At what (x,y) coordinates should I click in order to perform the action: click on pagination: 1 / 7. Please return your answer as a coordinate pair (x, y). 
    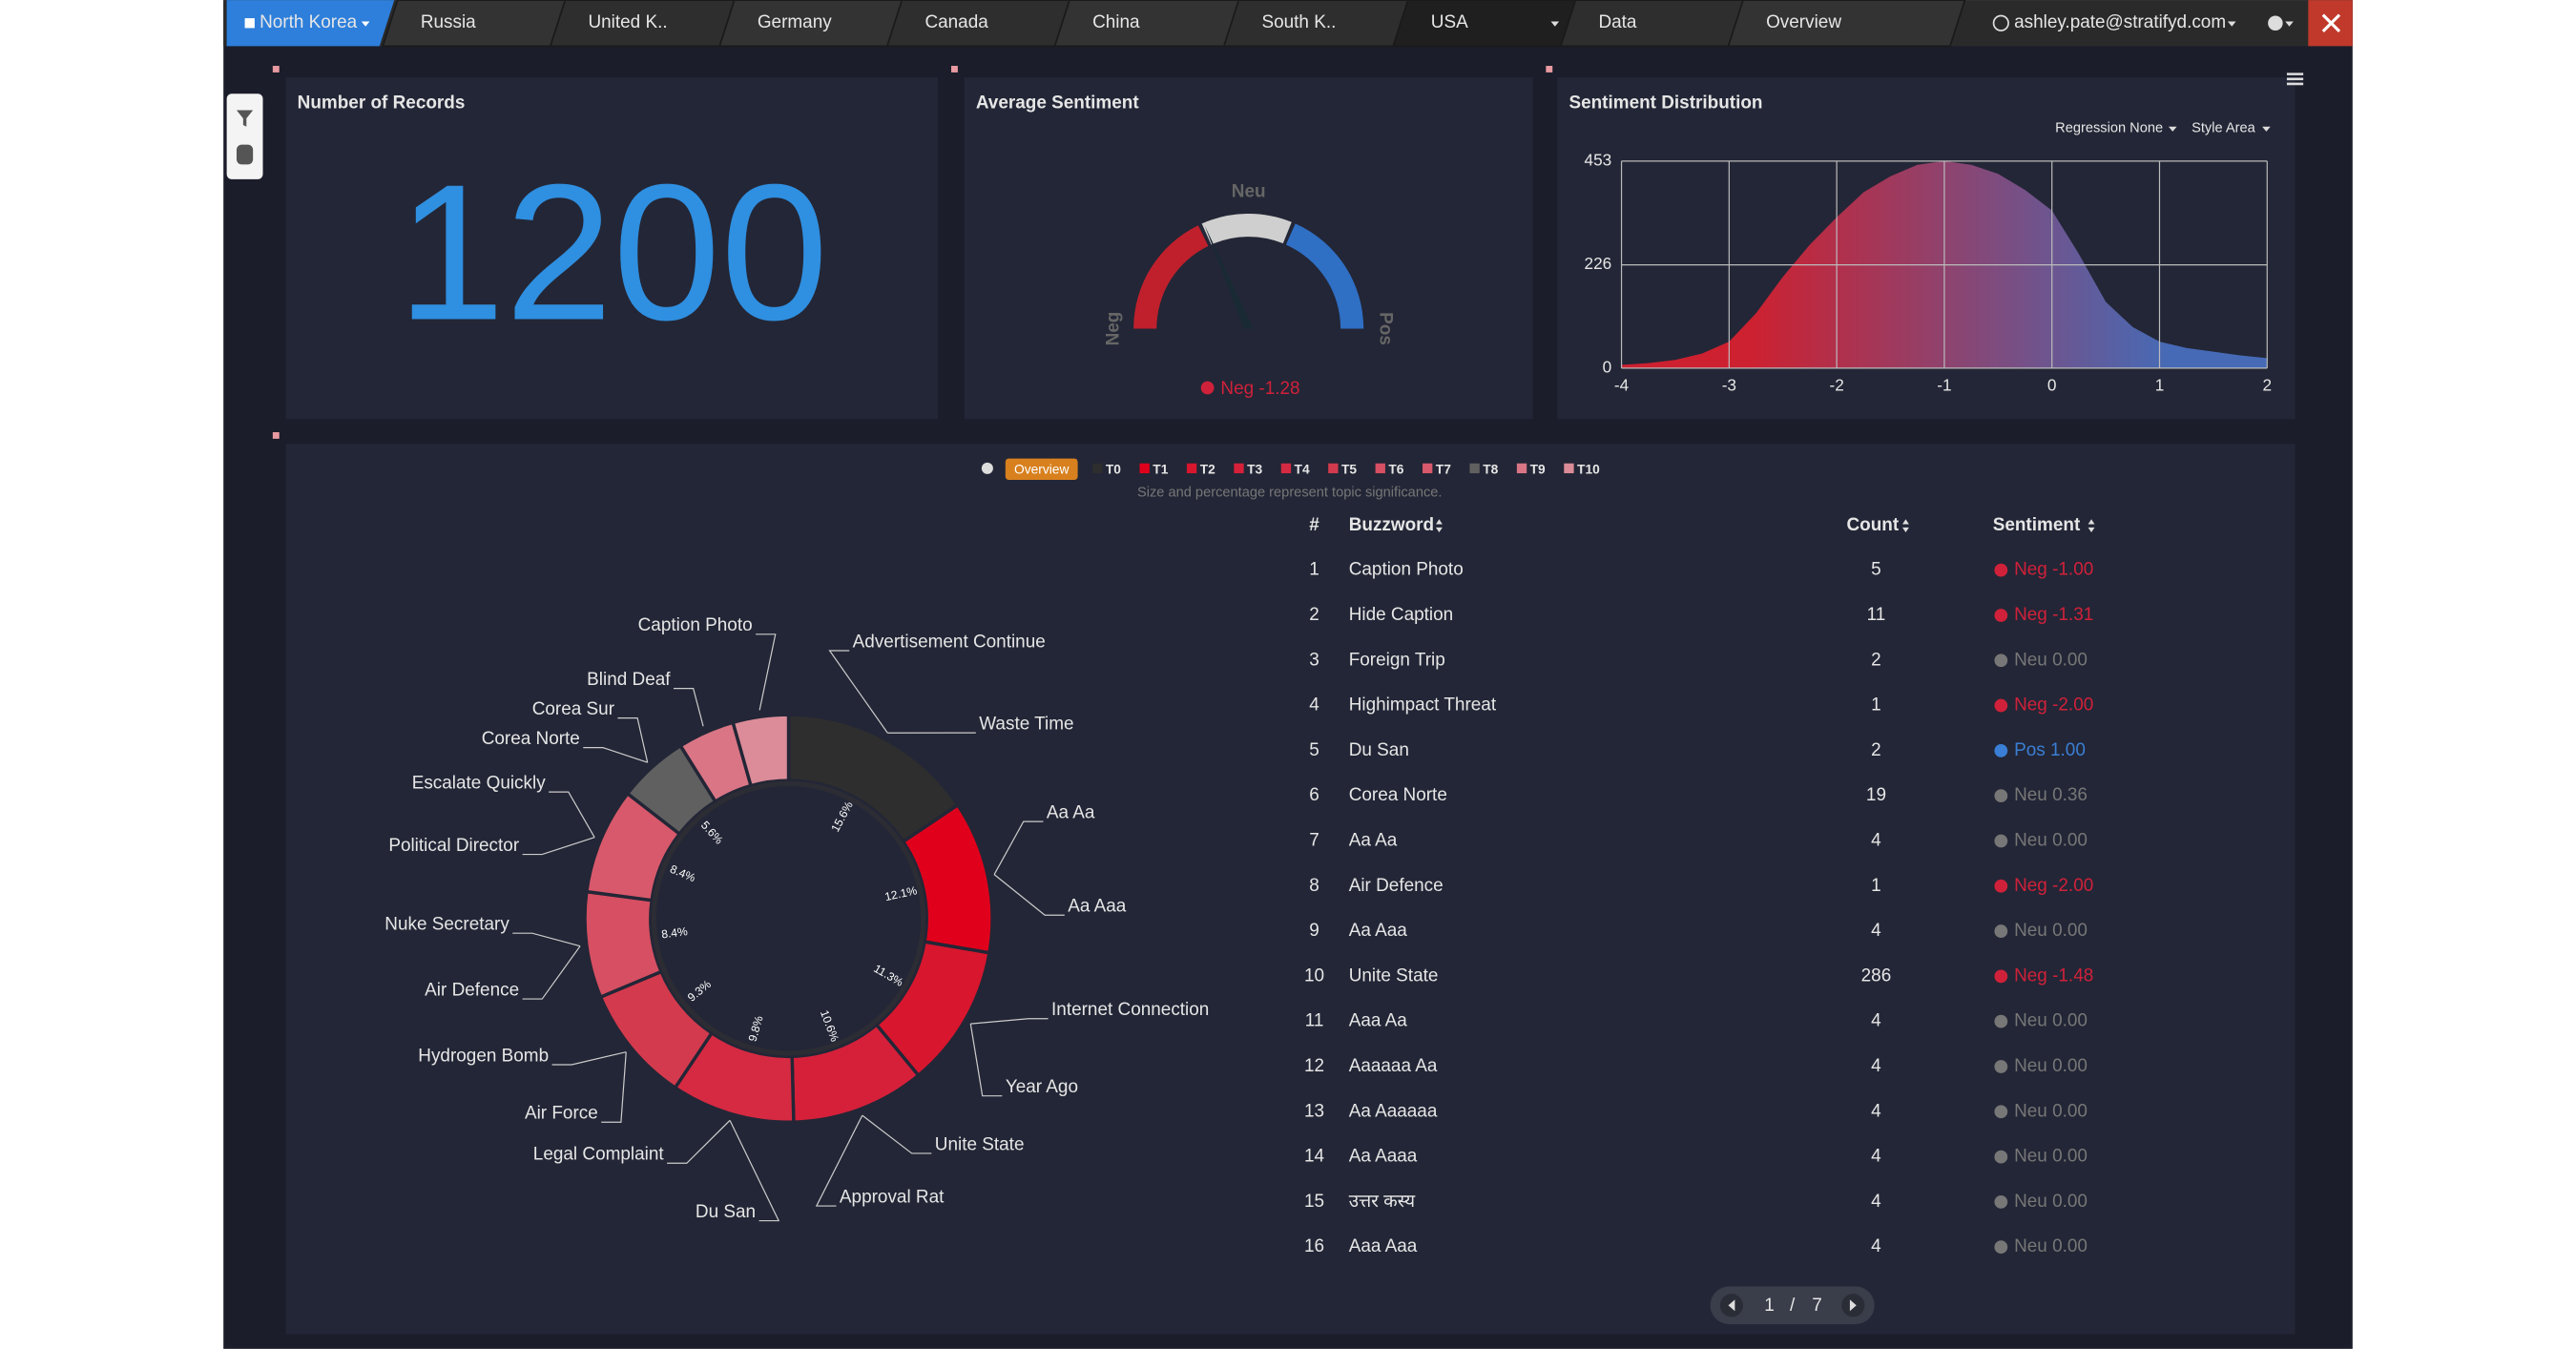
    Looking at the image, I should click on (1792, 1305).